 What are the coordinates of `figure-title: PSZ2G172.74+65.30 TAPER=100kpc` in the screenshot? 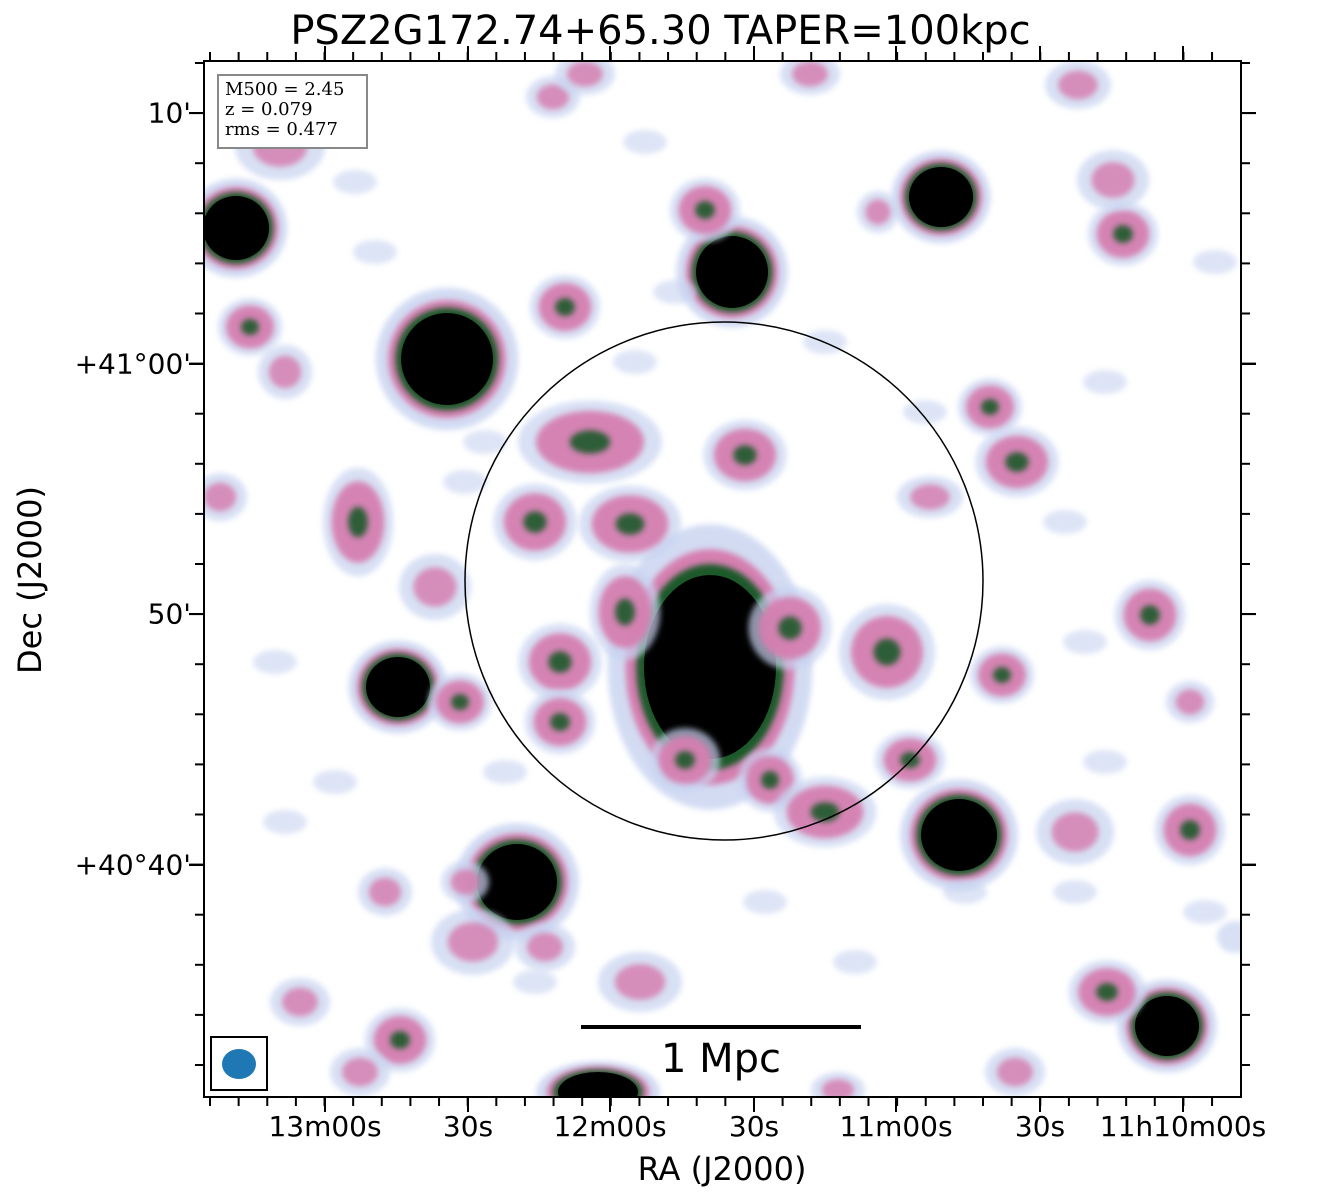 It's located at (660, 31).